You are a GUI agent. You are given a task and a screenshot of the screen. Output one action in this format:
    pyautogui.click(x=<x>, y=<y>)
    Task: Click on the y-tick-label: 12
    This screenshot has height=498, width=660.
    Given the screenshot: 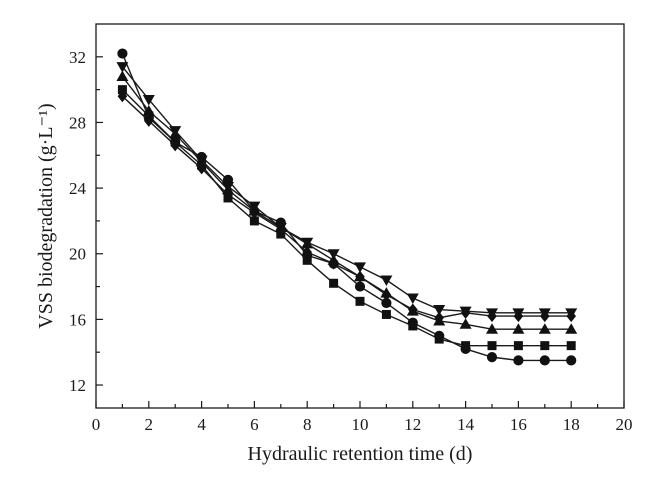 What is the action you would take?
    pyautogui.click(x=77, y=385)
    